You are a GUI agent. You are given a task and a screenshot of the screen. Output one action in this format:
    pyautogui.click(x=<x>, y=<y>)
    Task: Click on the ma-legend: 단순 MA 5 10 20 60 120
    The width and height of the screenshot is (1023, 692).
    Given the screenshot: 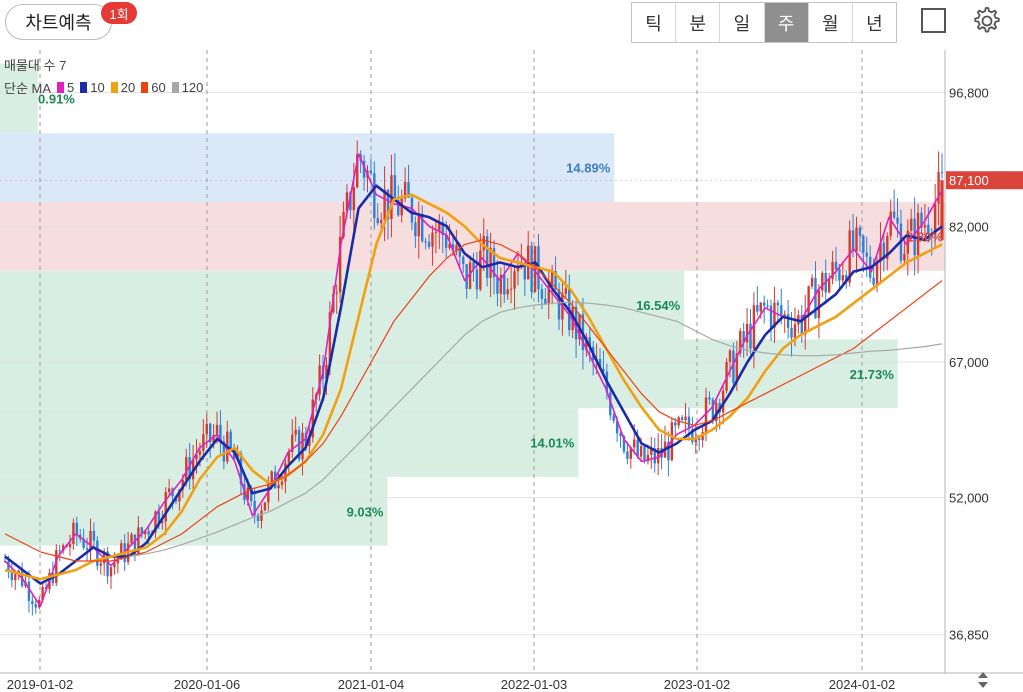 What is the action you would take?
    pyautogui.click(x=103, y=87)
    